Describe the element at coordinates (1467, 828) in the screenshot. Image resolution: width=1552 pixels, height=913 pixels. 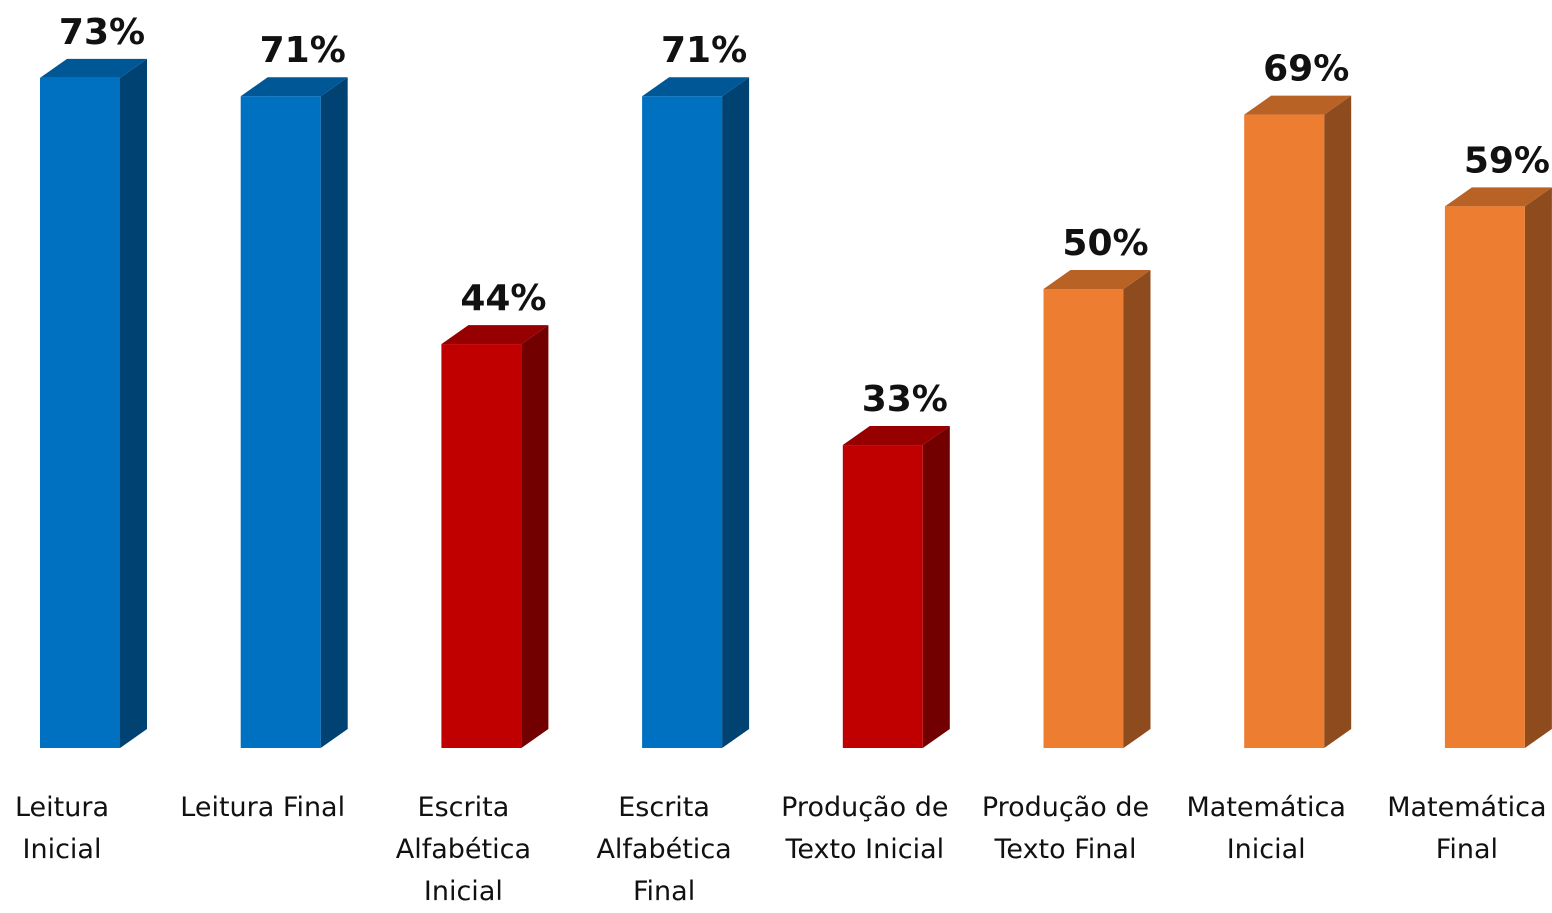
I see `category-label: Matemática Final` at that location.